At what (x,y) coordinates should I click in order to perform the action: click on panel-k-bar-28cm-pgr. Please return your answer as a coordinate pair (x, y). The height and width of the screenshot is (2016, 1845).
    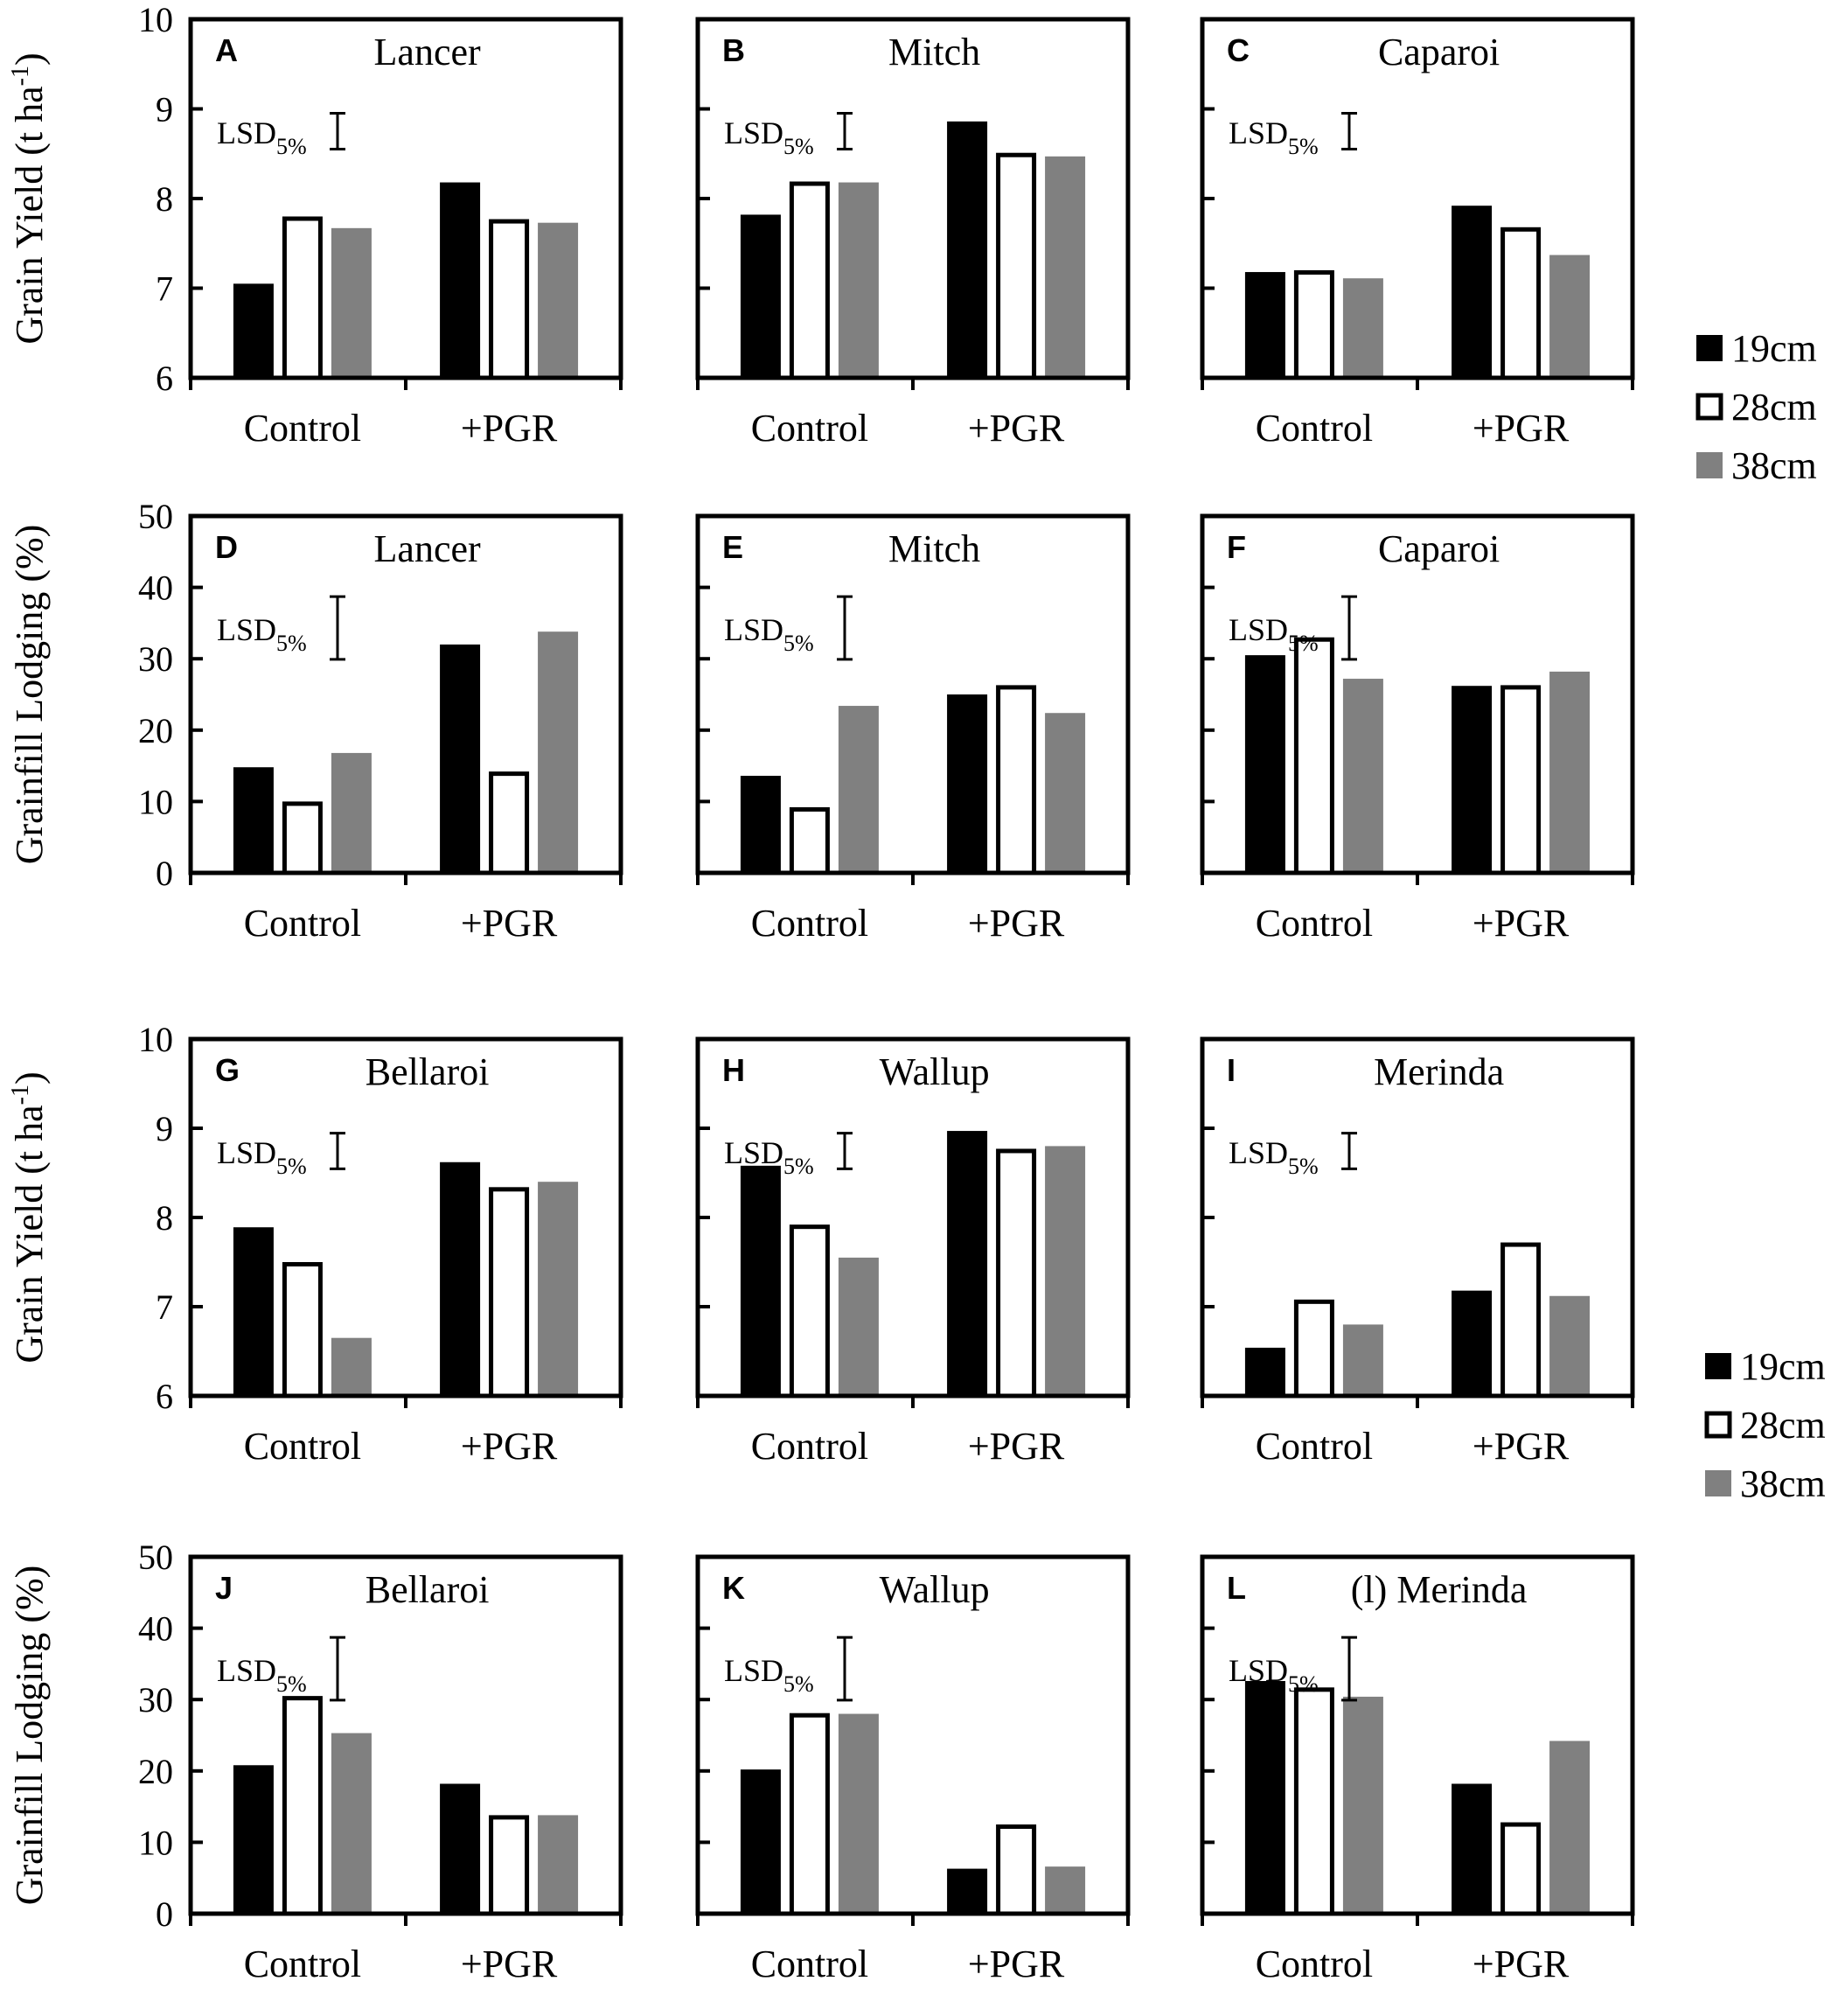
    Looking at the image, I should click on (1016, 1870).